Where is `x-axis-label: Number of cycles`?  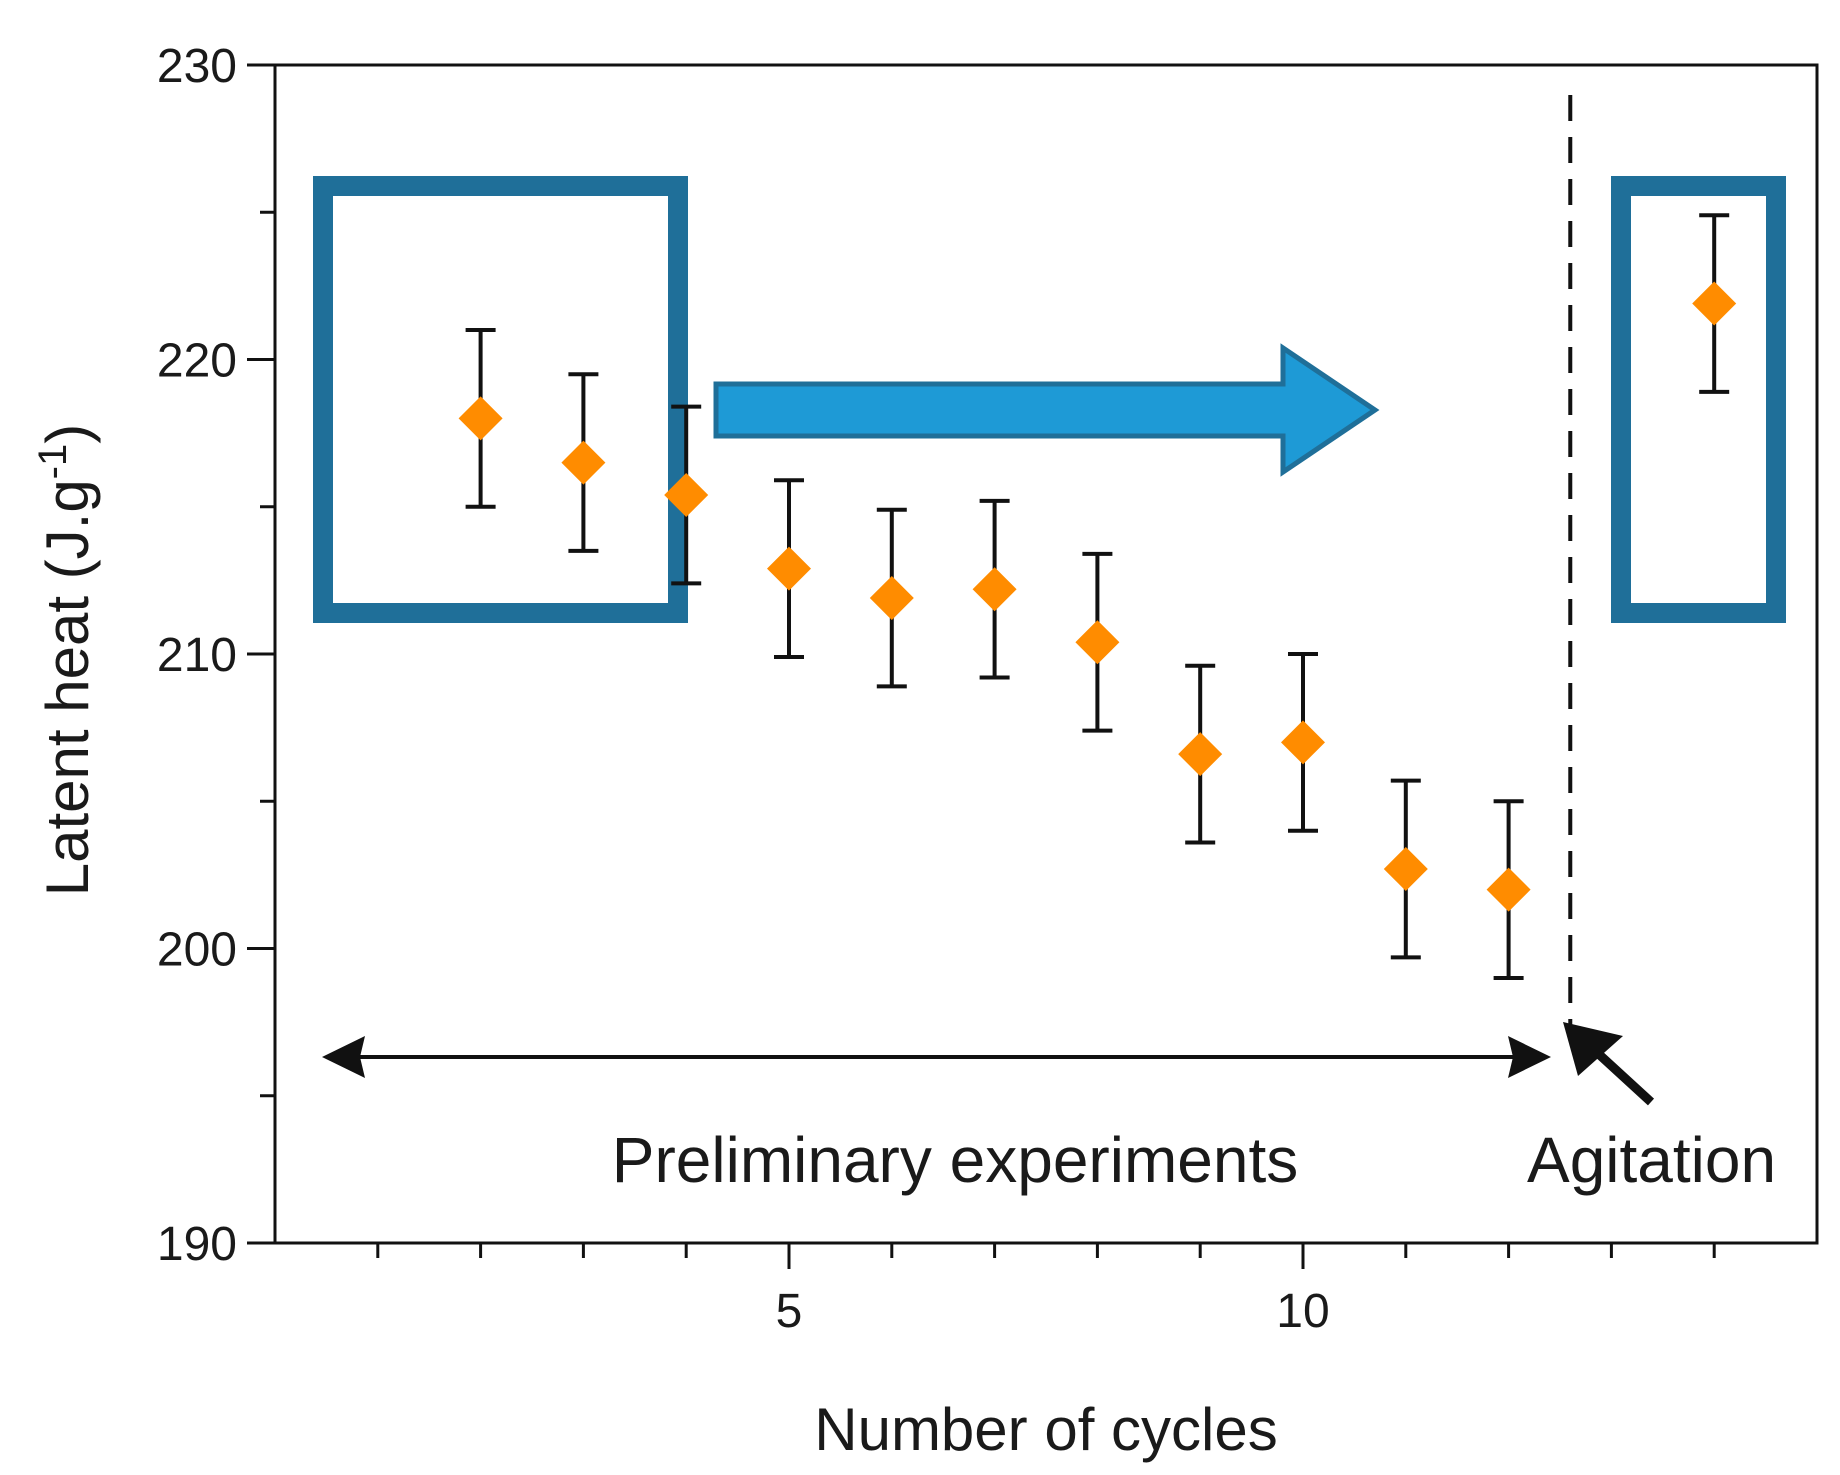 x-axis-label: Number of cycles is located at coordinates (1045, 1429).